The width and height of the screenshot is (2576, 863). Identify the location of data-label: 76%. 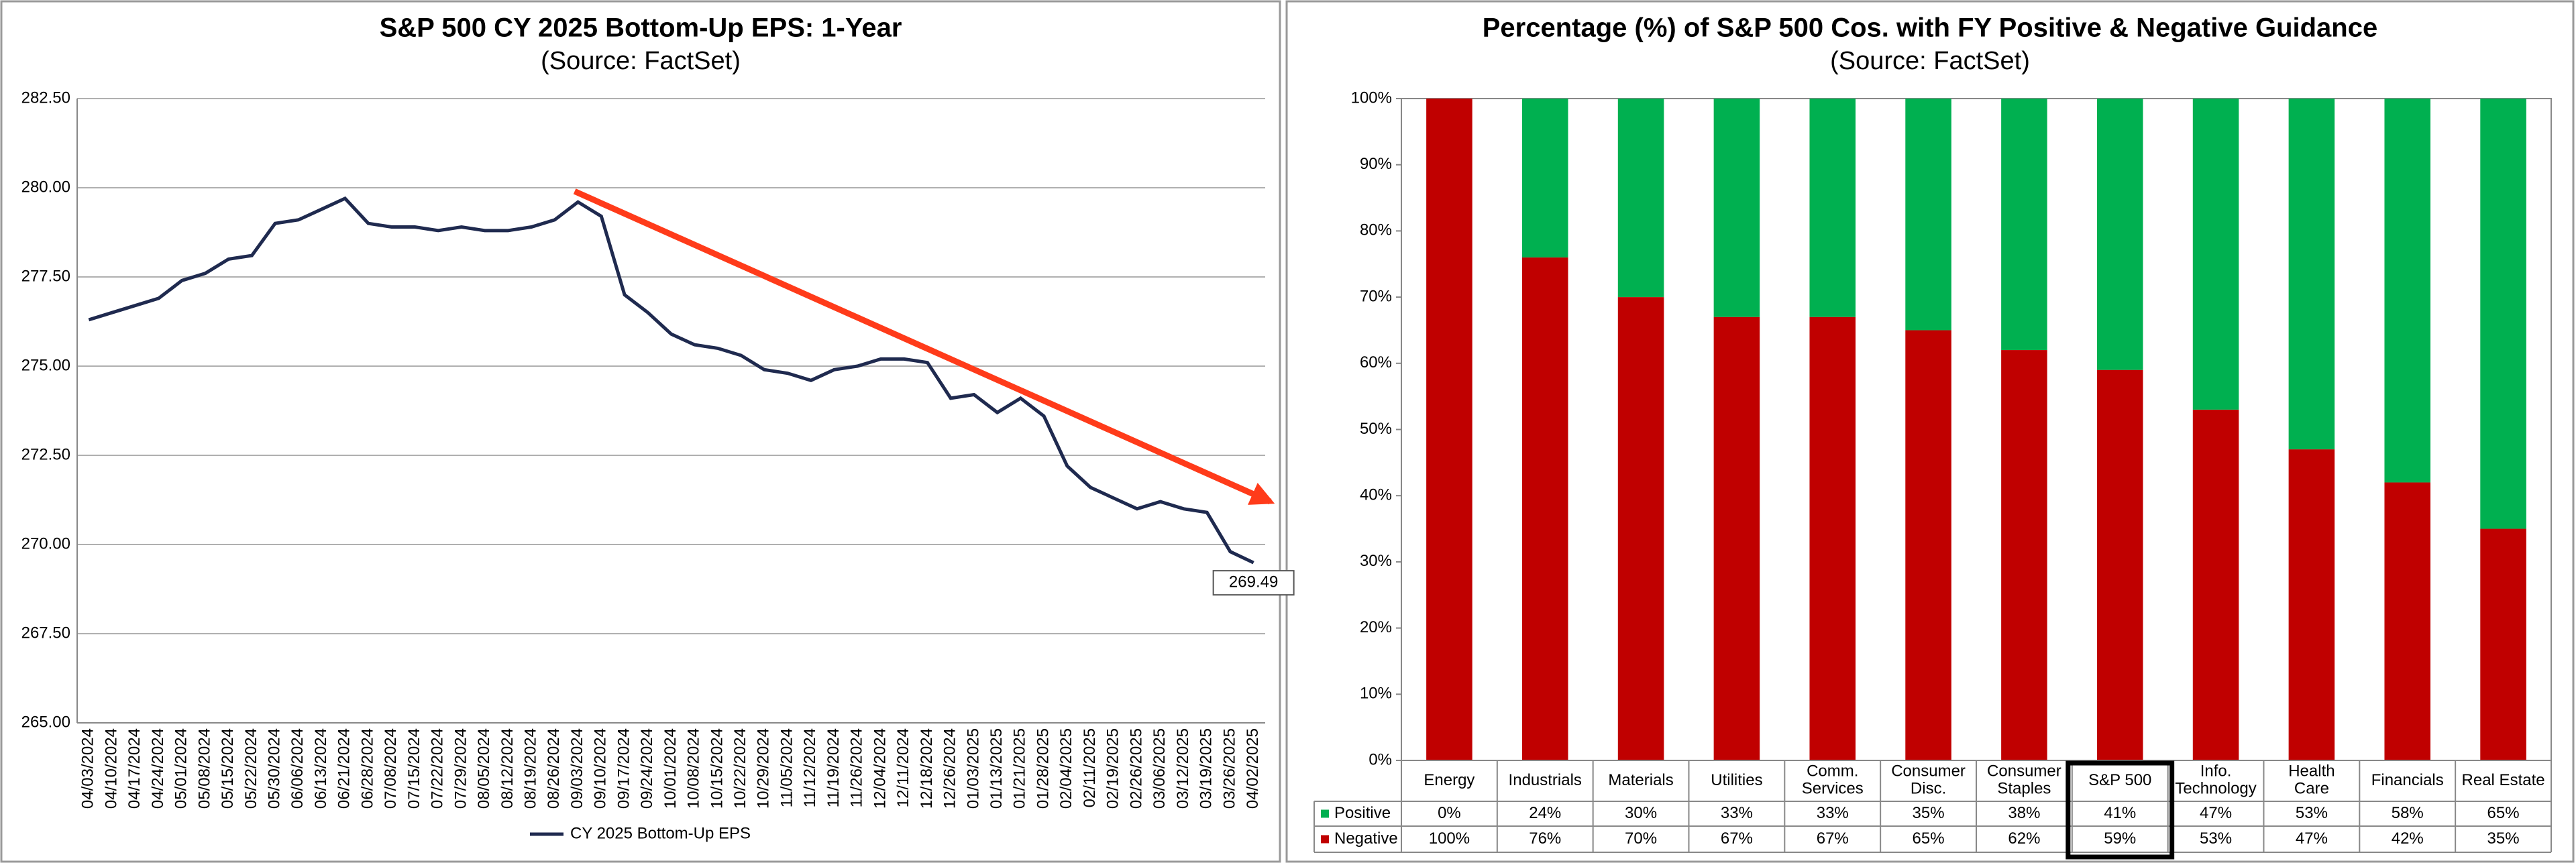
(1545, 838).